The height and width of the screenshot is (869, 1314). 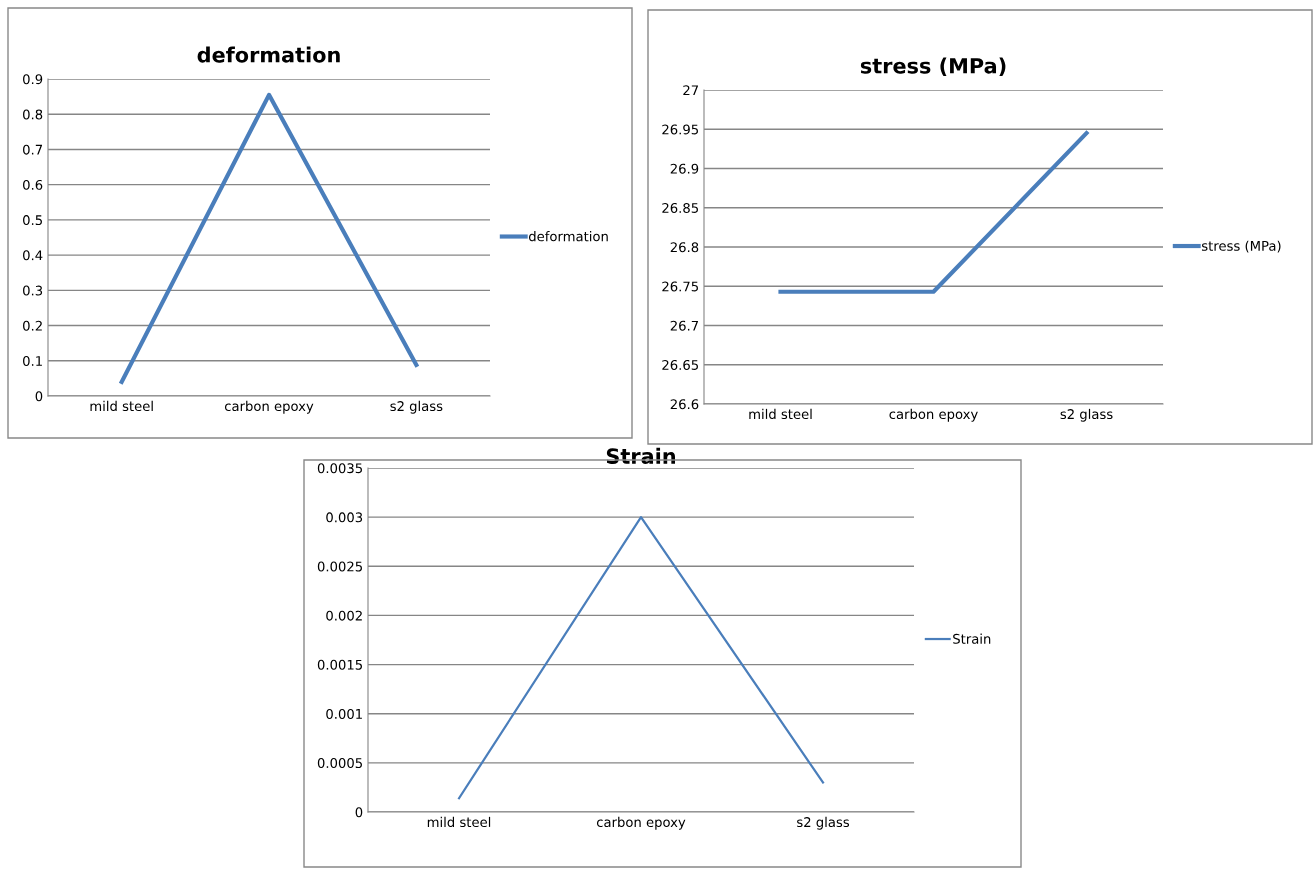 I want to click on y-tick-label: 0.7, so click(x=33, y=149).